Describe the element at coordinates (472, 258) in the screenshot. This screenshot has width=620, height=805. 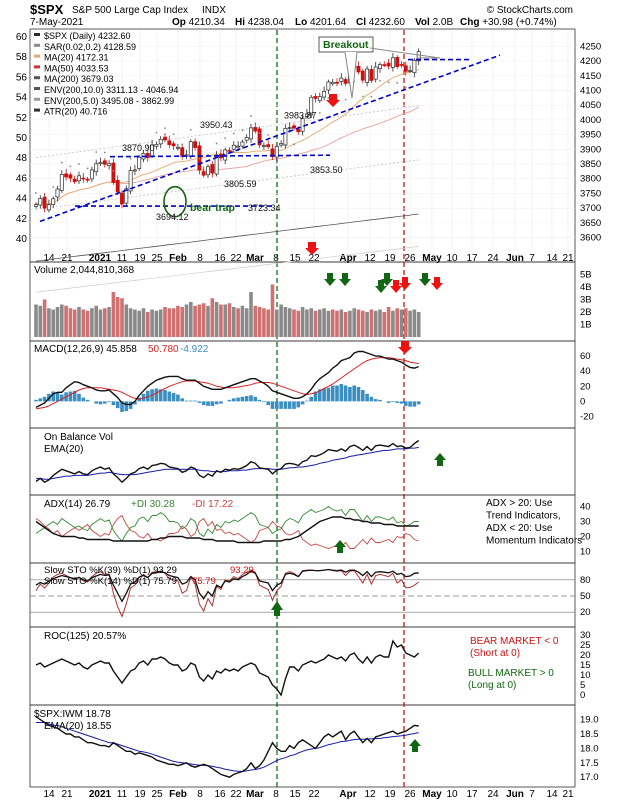
I see `x-tick-label-top: 17` at that location.